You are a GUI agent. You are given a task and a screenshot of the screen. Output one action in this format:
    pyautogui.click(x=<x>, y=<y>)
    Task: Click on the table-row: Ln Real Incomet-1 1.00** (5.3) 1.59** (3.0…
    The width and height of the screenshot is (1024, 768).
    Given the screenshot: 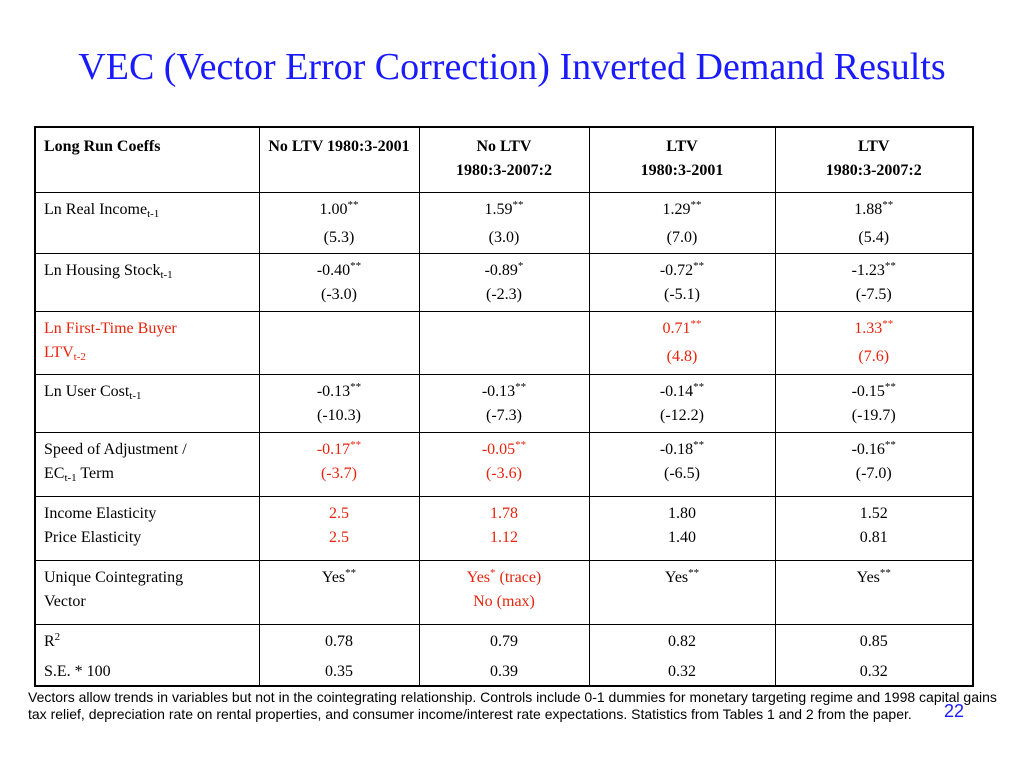 What is the action you would take?
    pyautogui.click(x=504, y=222)
    